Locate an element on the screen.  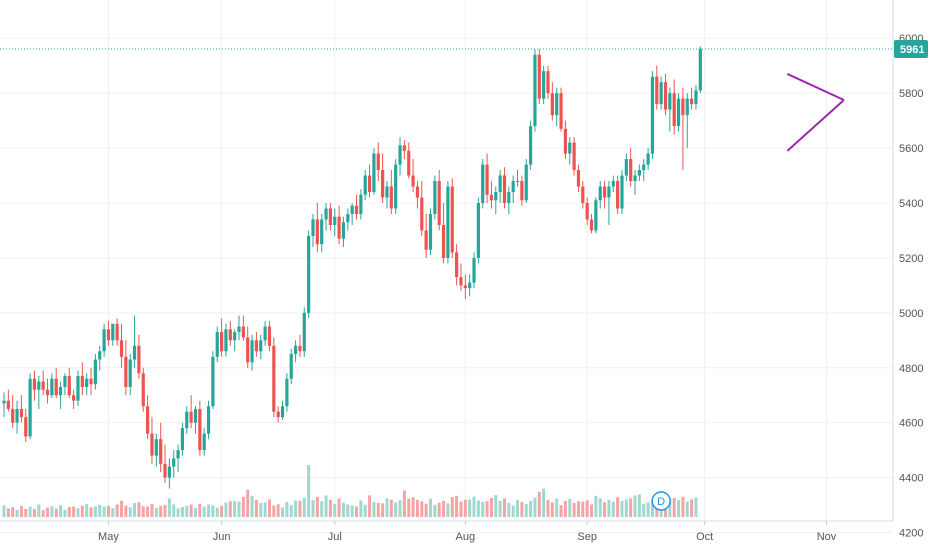
last-price-badge is located at coordinates (911, 48).